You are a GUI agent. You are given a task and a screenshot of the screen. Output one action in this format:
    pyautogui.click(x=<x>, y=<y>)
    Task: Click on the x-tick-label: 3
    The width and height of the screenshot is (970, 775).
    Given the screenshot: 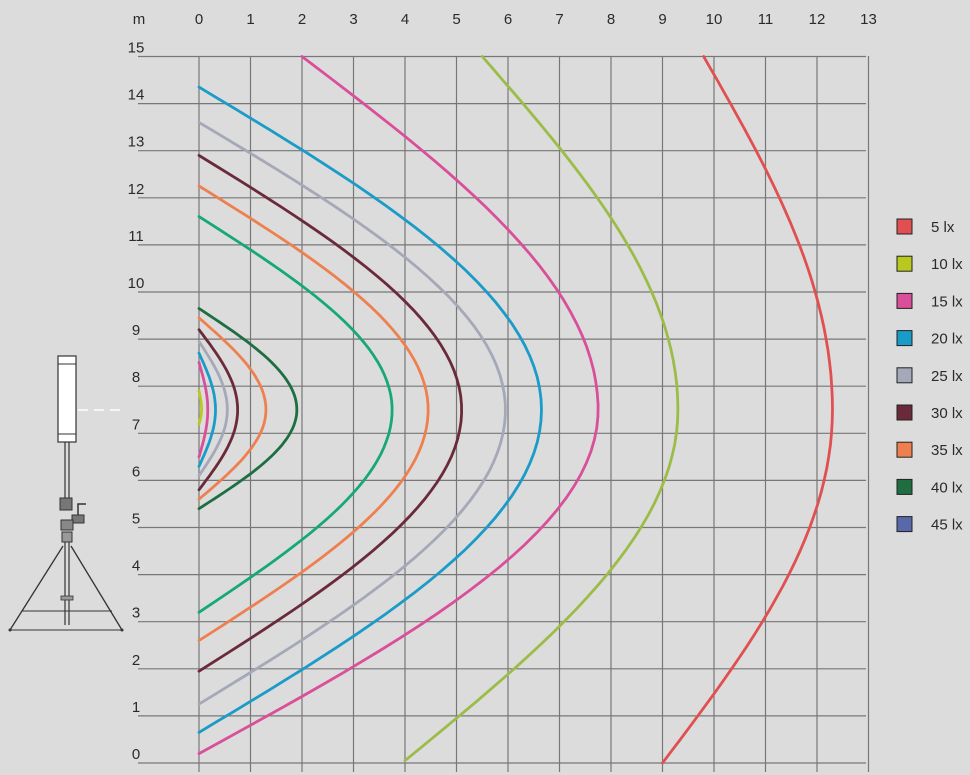 What is the action you would take?
    pyautogui.click(x=353, y=19)
    